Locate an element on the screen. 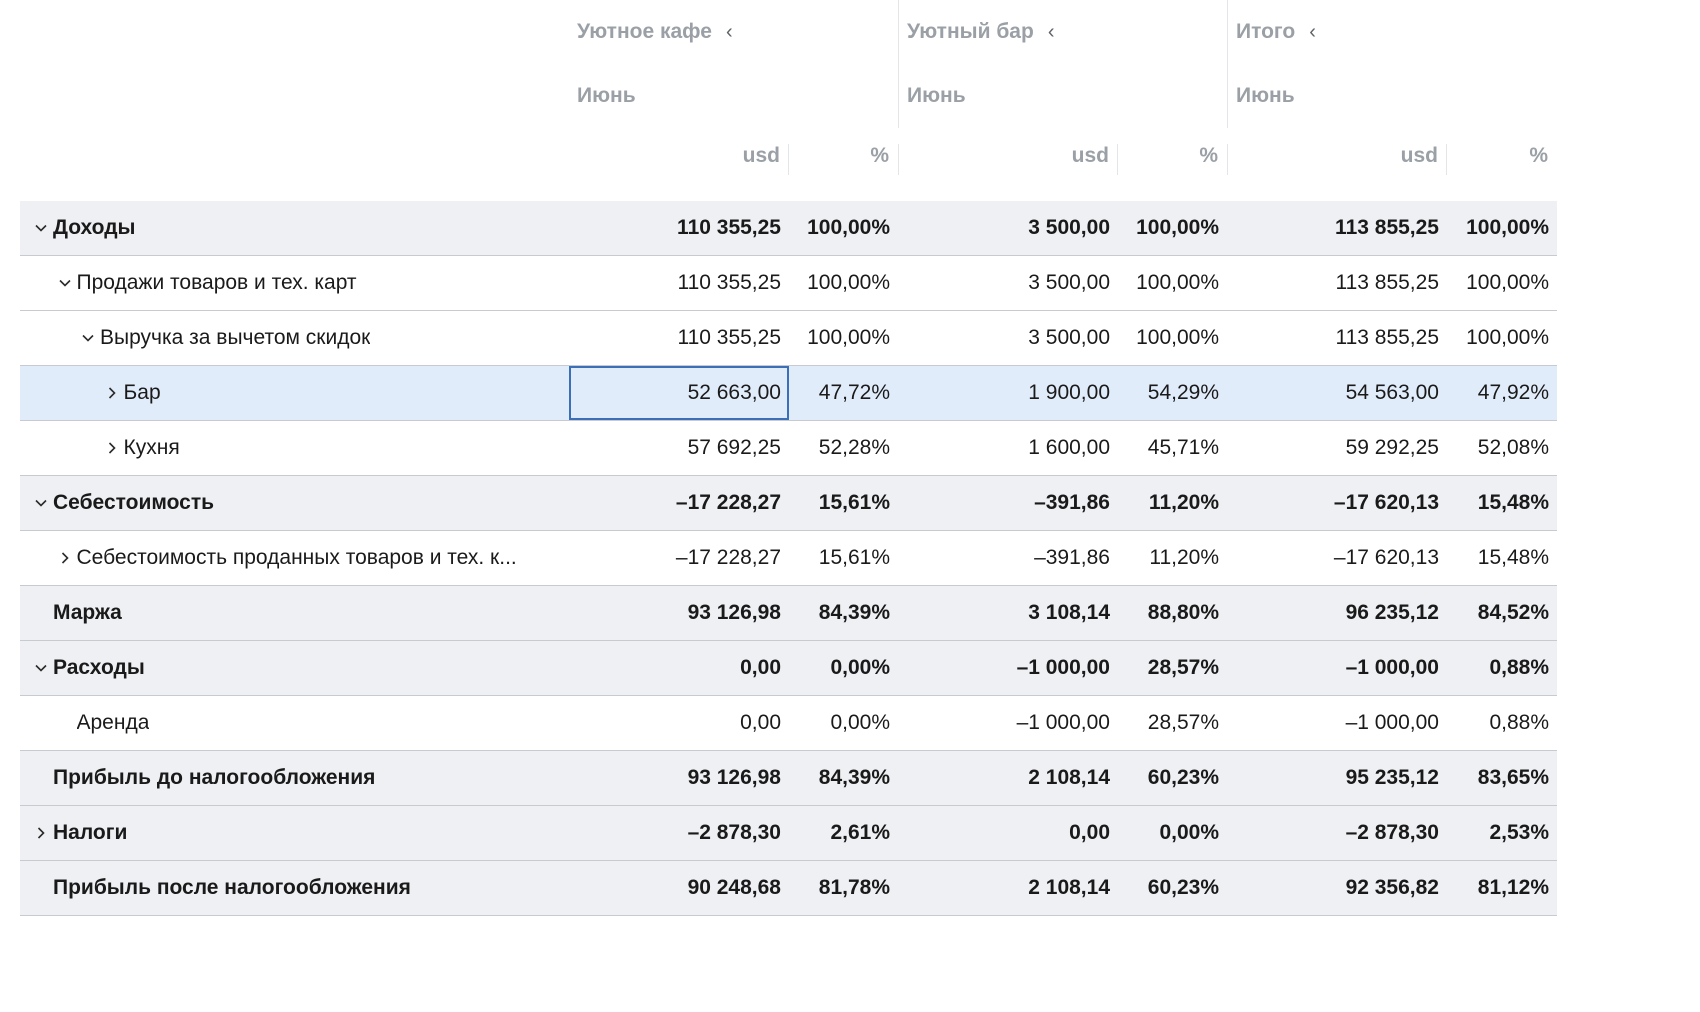 The width and height of the screenshot is (1700, 1012). percent-cell: 54,29% is located at coordinates (1183, 392).